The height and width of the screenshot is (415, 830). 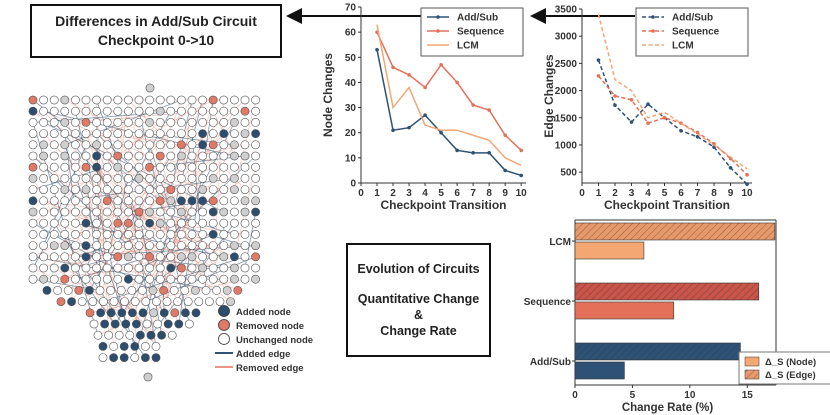 What do you see at coordinates (598, 60) in the screenshot?
I see `edge-chart-point-add-sub` at bounding box center [598, 60].